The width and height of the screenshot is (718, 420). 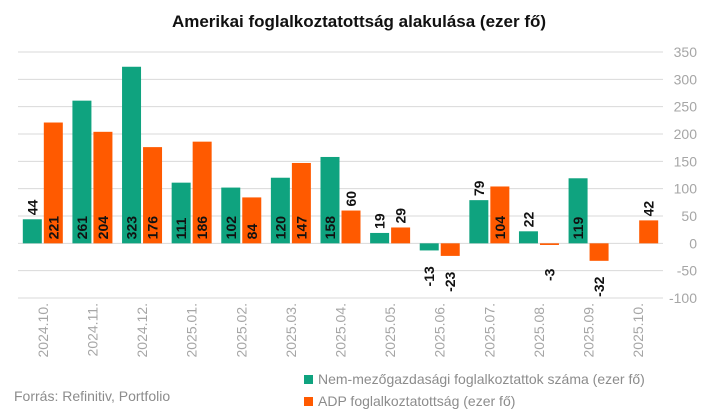 What do you see at coordinates (429, 276) in the screenshot?
I see `data-label: -13` at bounding box center [429, 276].